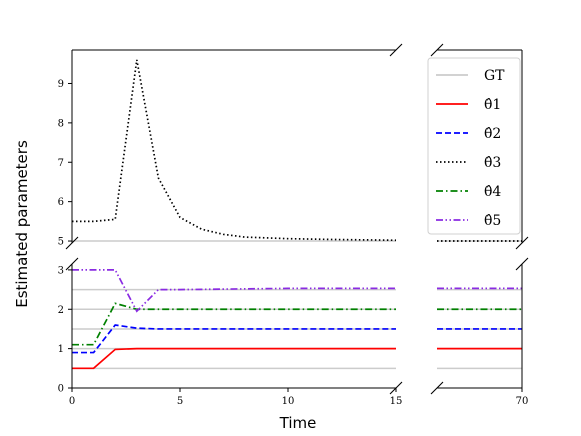 Image resolution: width=581 pixels, height=436 pixels. Describe the element at coordinates (61, 123) in the screenshot. I see `y-tick-label: 8` at that location.